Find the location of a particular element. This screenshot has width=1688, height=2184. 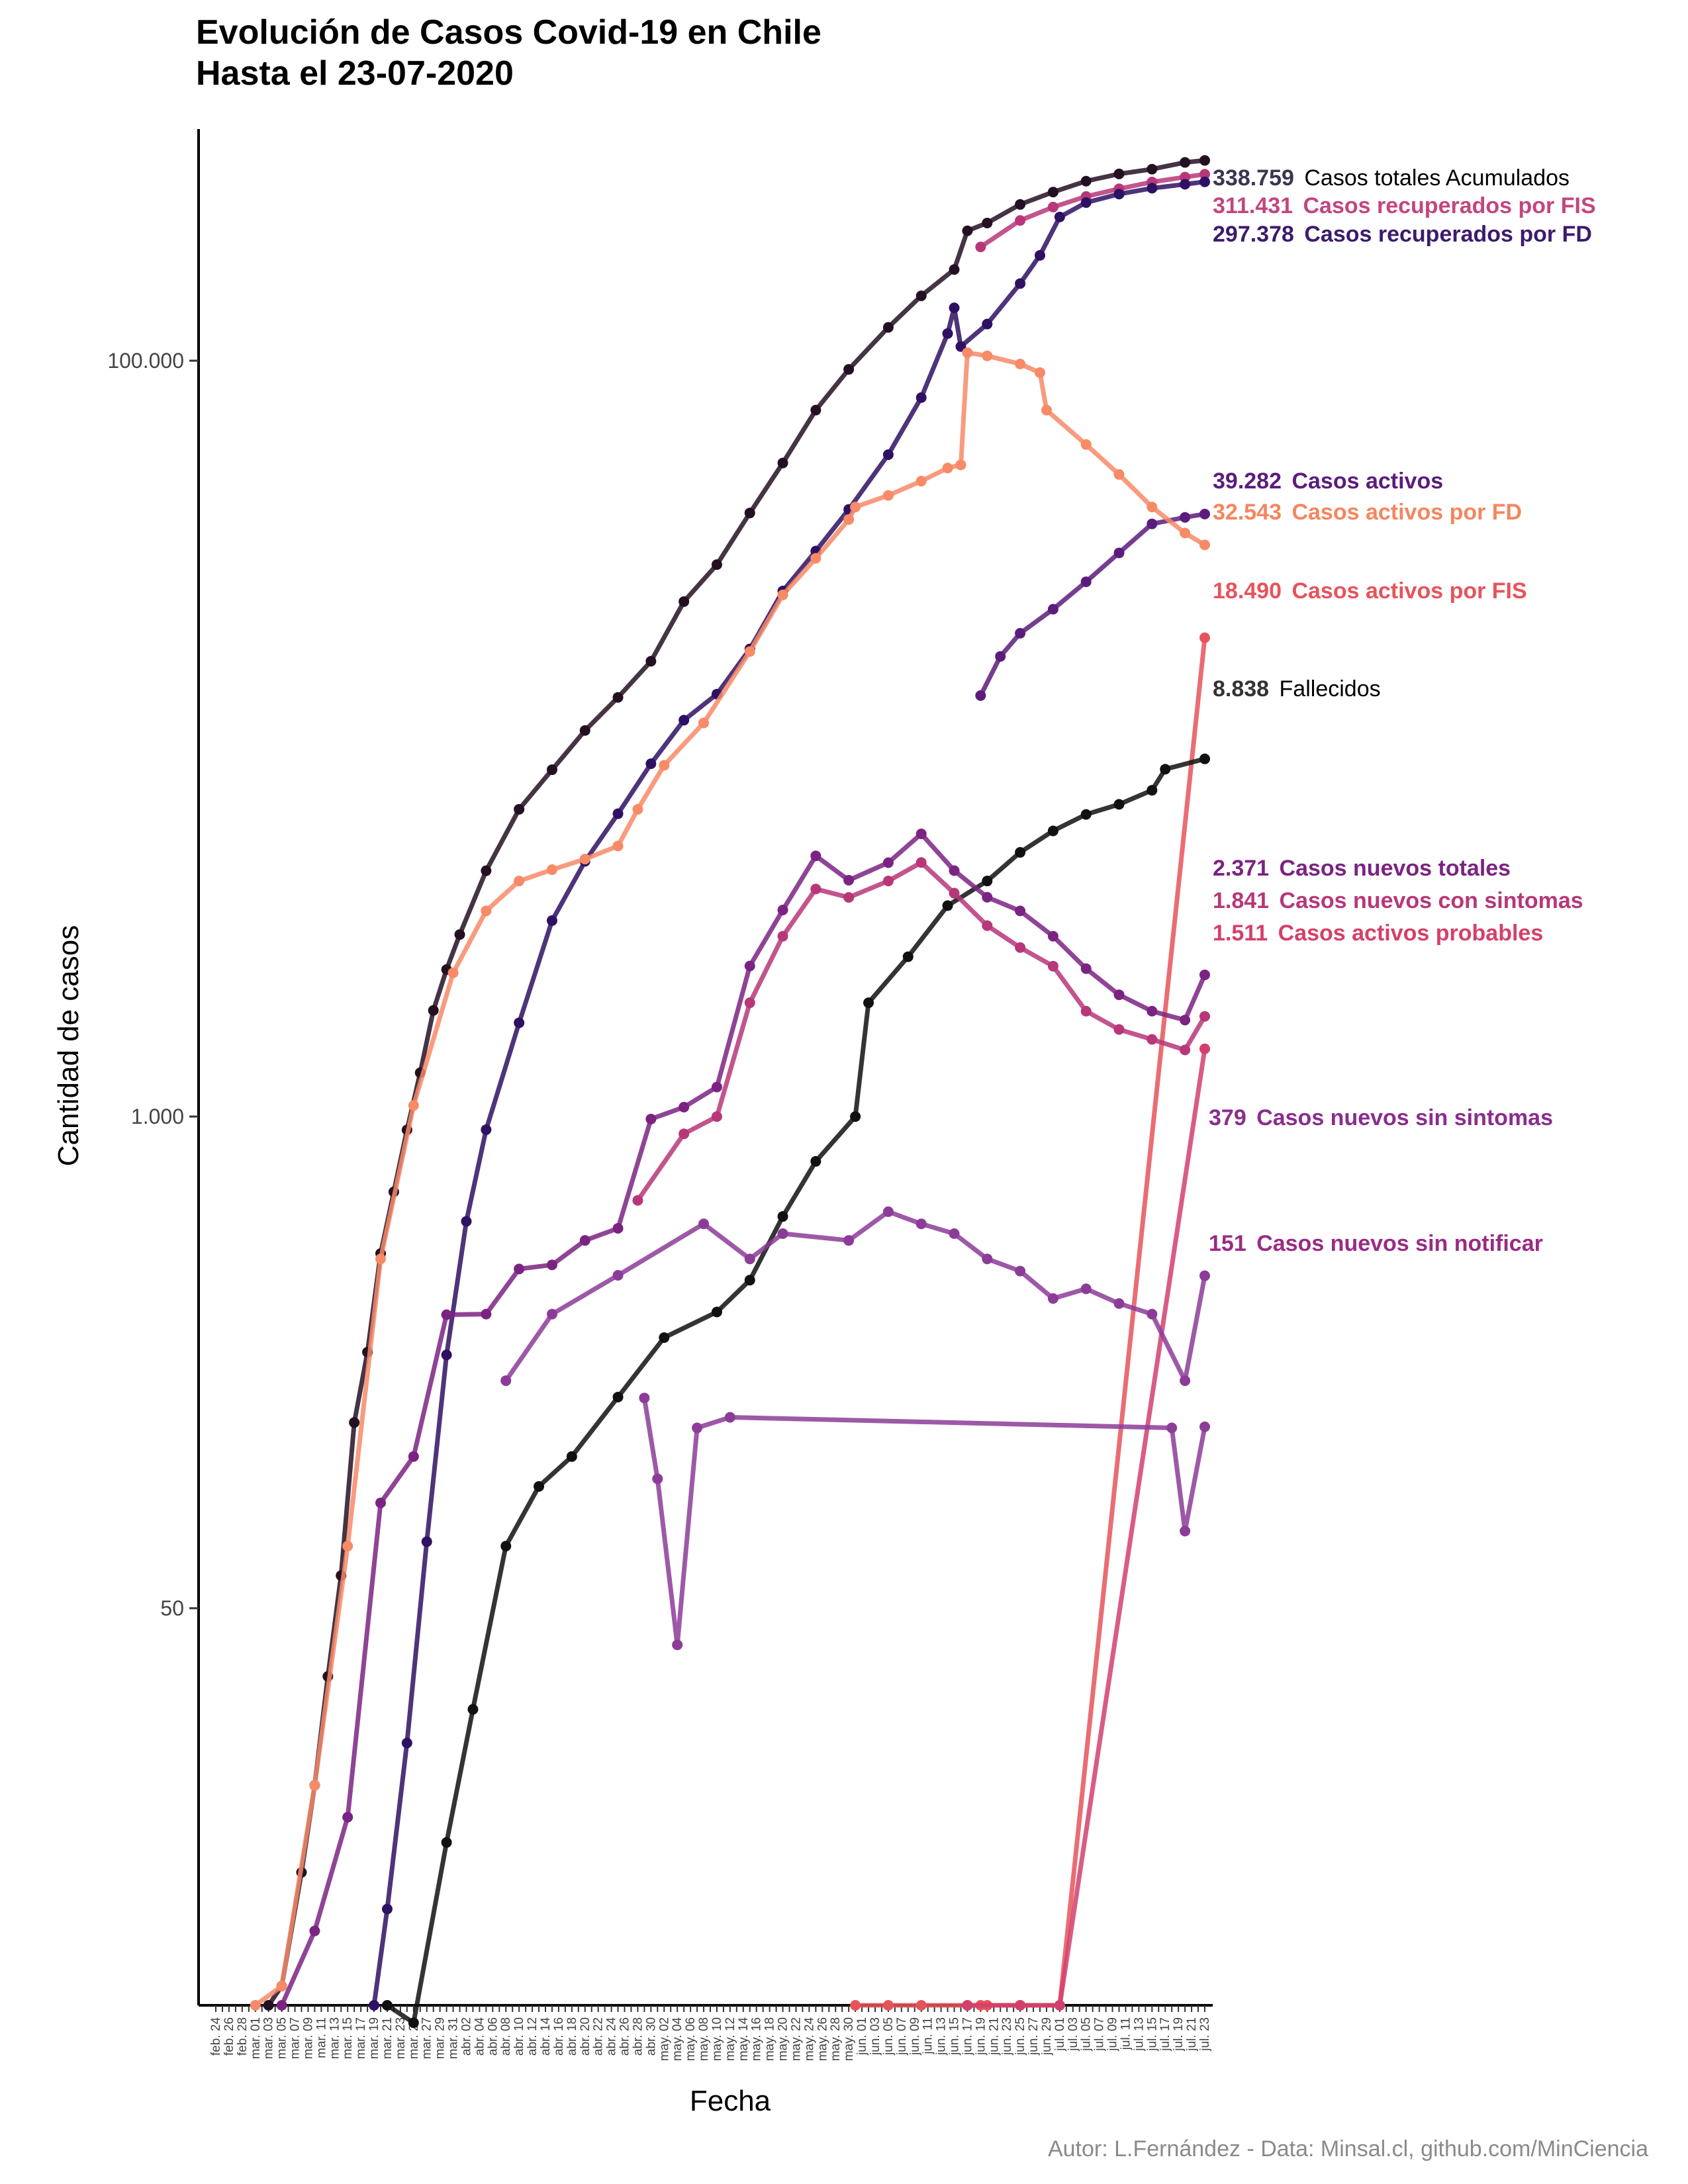

series-line is located at coordinates (1091, 604).